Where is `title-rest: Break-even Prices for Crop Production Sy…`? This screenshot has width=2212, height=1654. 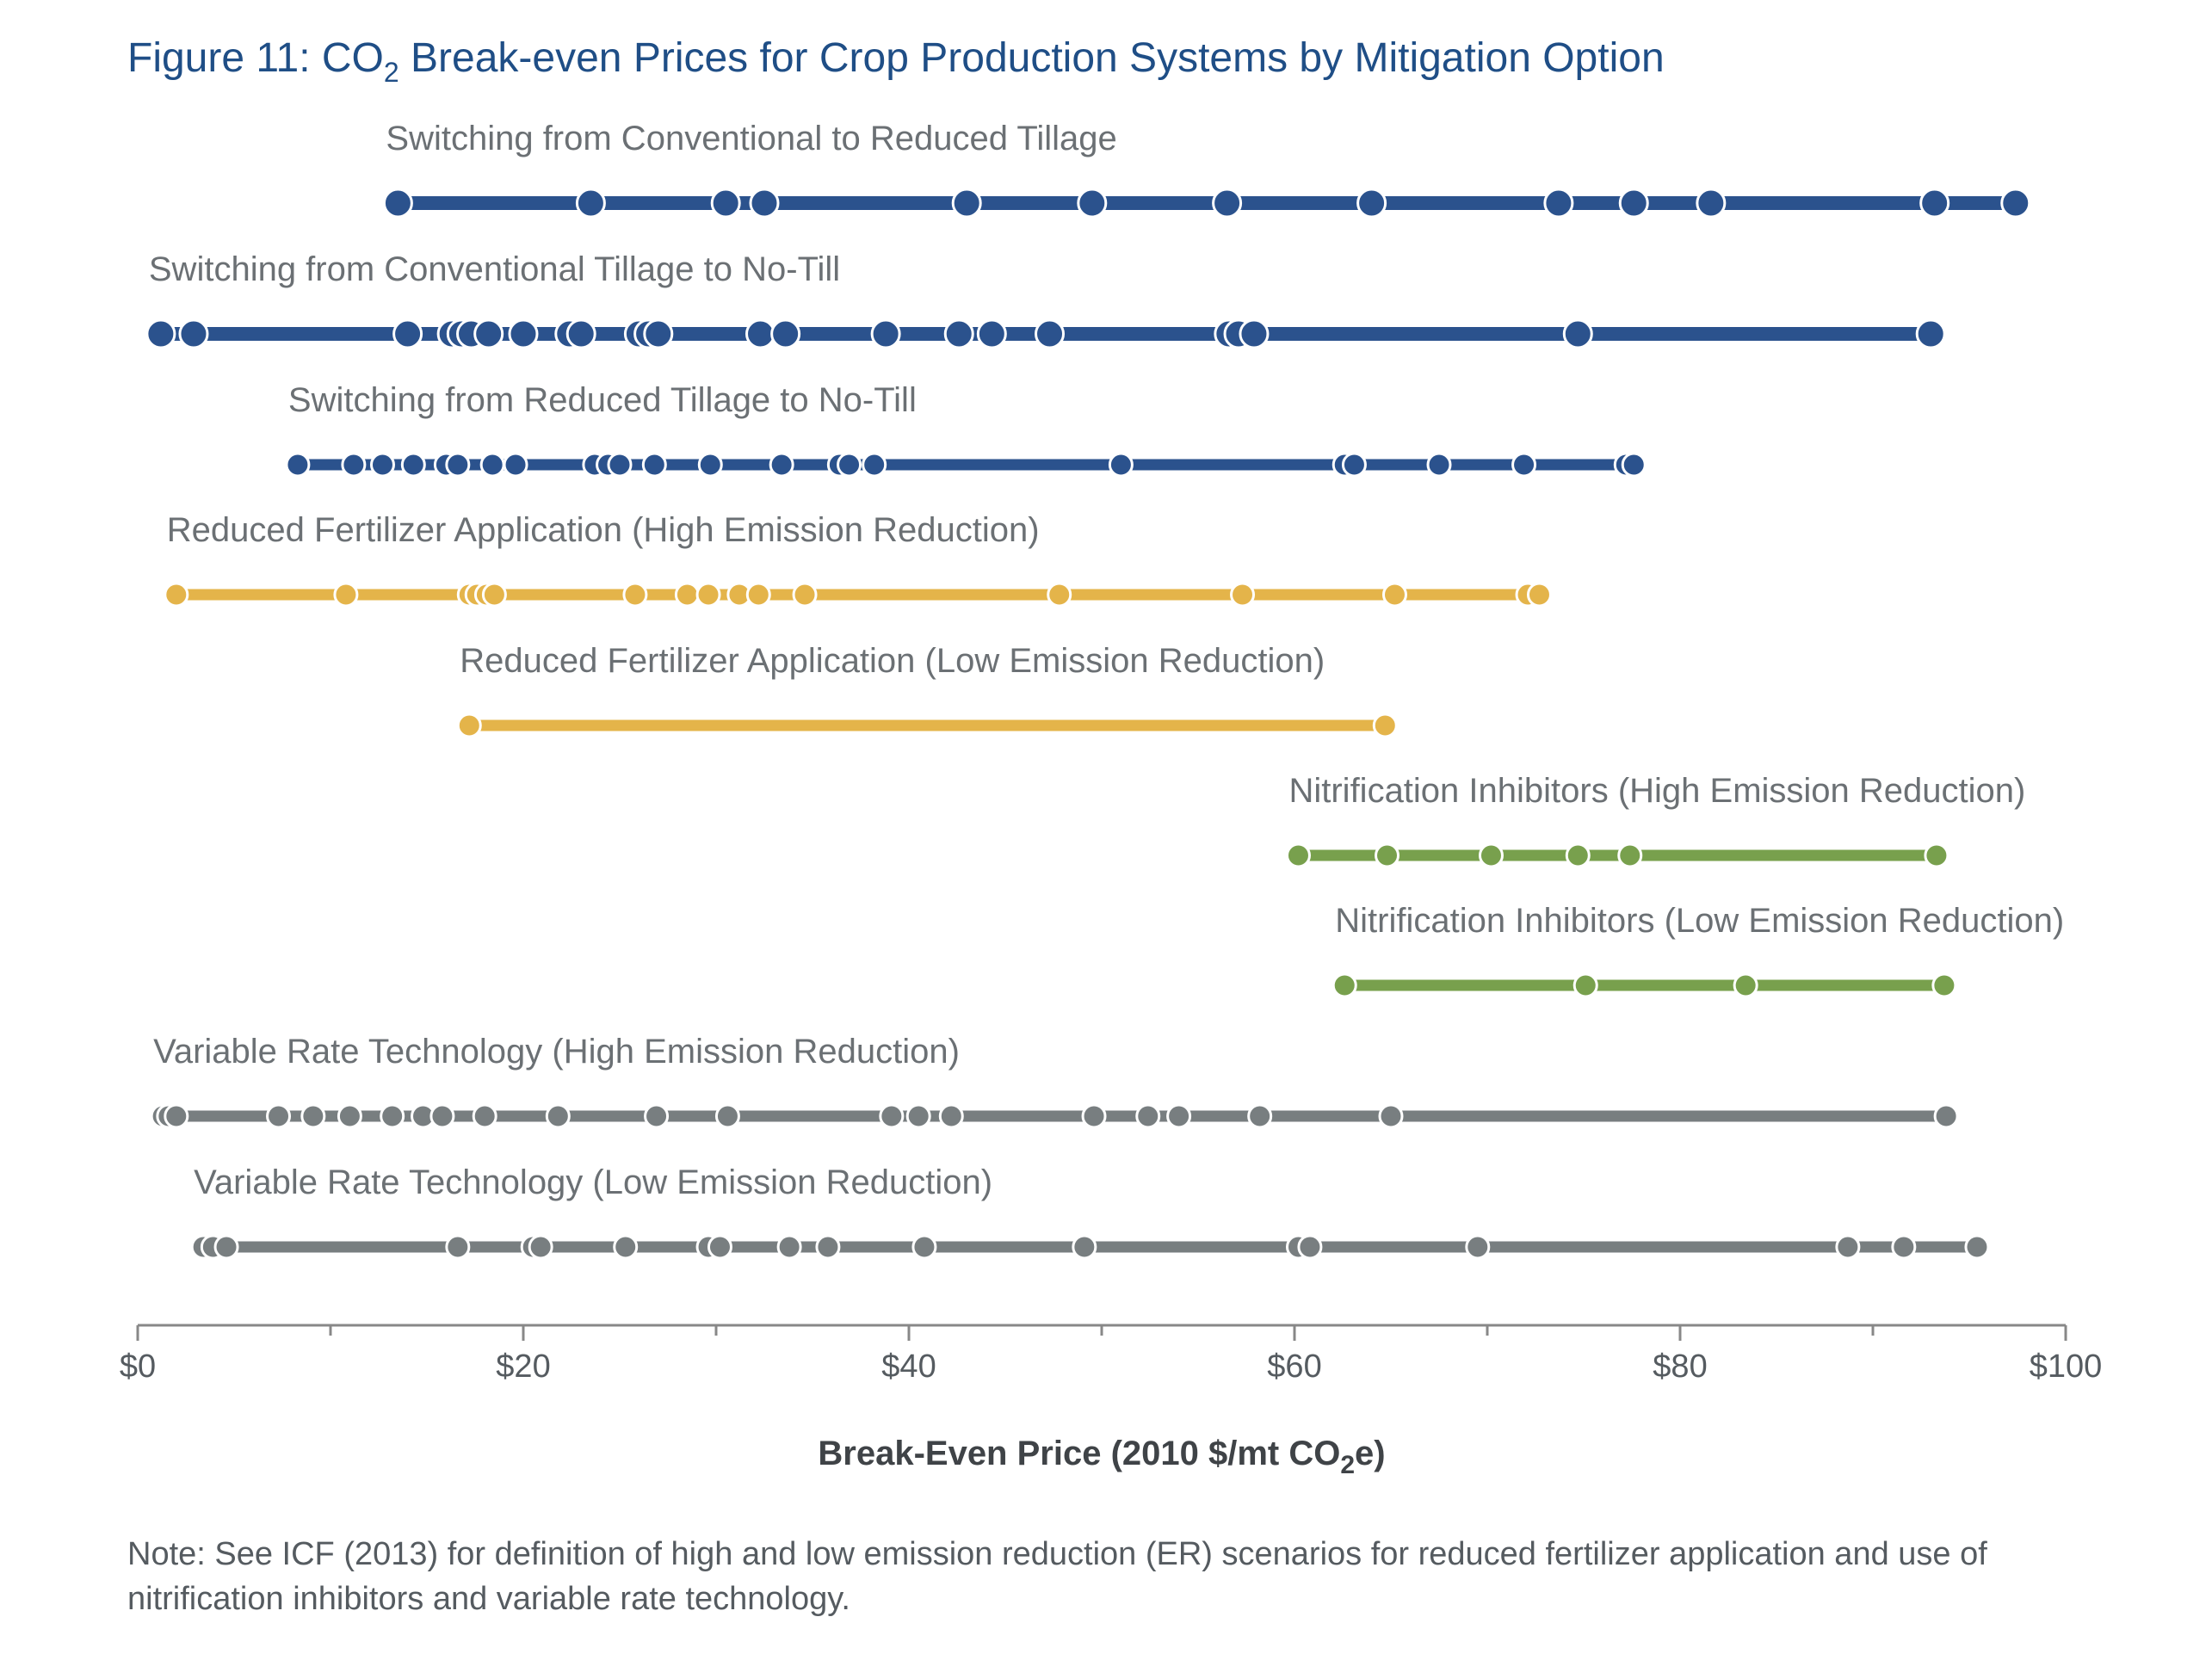
title-rest: Break-even Prices for Crop Production Sy… is located at coordinates (1032, 58).